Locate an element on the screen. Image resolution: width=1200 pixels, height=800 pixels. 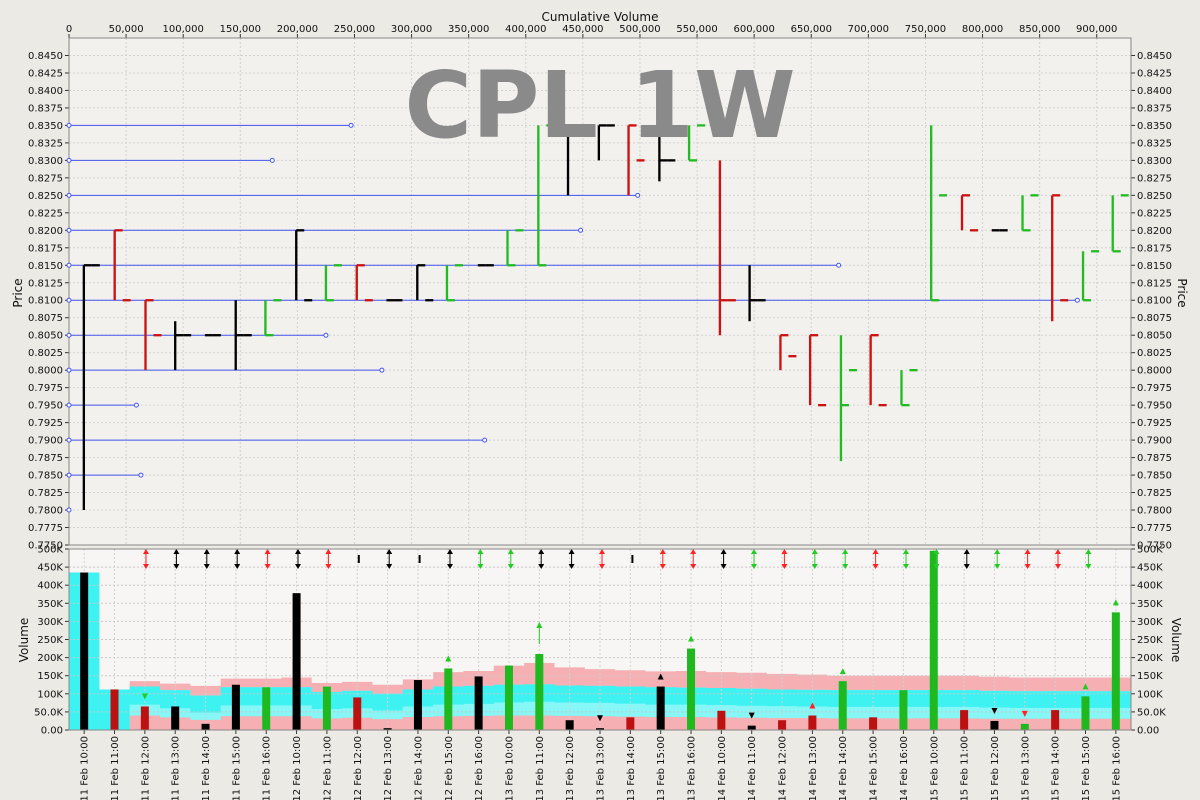
x-tick-label: 300,000 is located at coordinates (411, 29).